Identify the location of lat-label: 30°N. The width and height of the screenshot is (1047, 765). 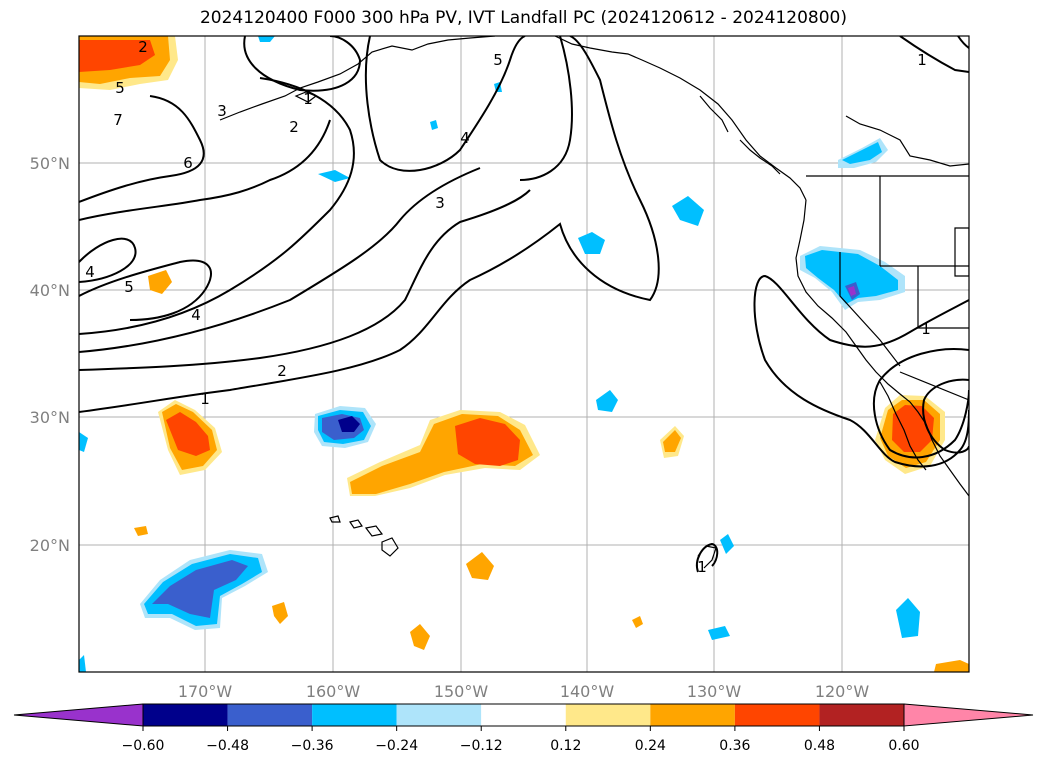
(50, 417).